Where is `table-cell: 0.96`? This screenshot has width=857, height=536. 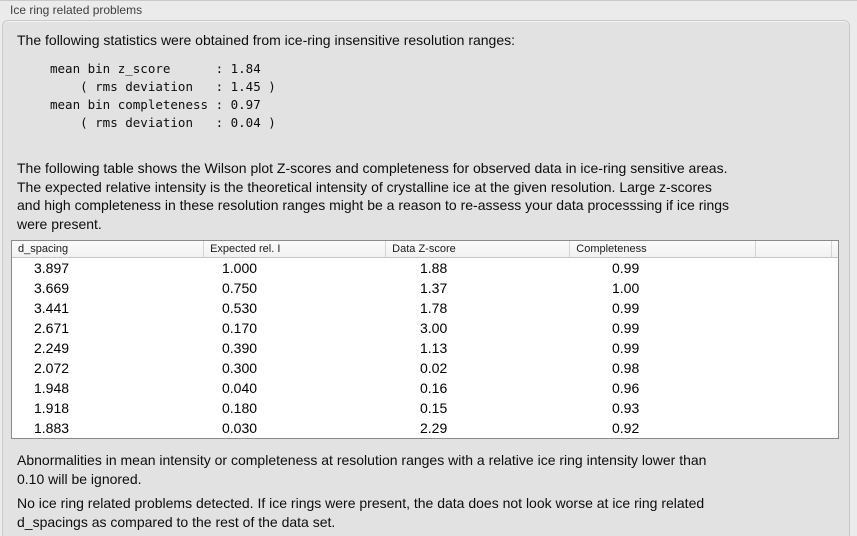
table-cell: 0.96 is located at coordinates (626, 388).